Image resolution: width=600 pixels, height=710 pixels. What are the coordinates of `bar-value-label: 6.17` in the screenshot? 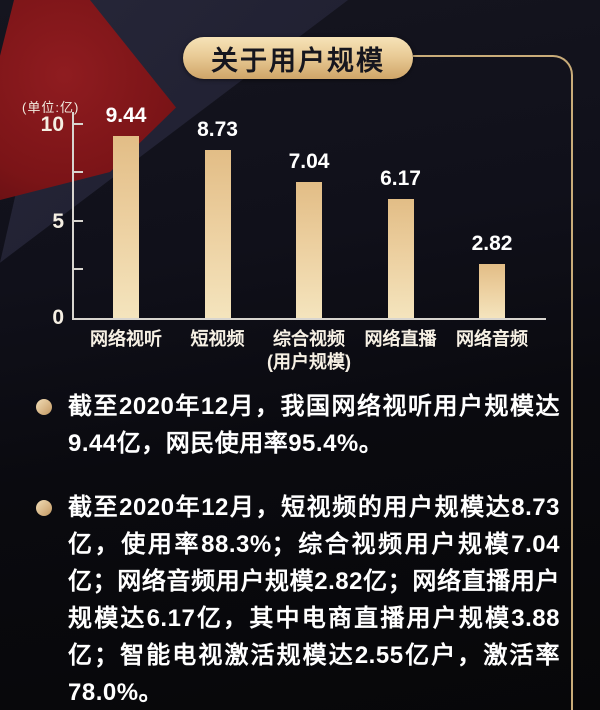 It's located at (400, 178).